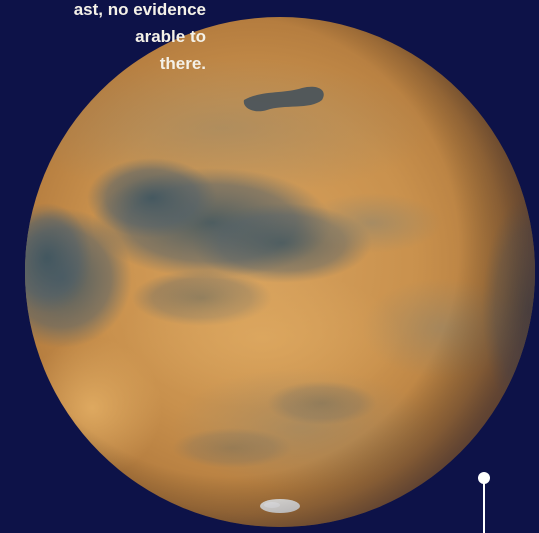 This screenshot has width=539, height=533. I want to click on caption-line-3: there., so click(182, 63).